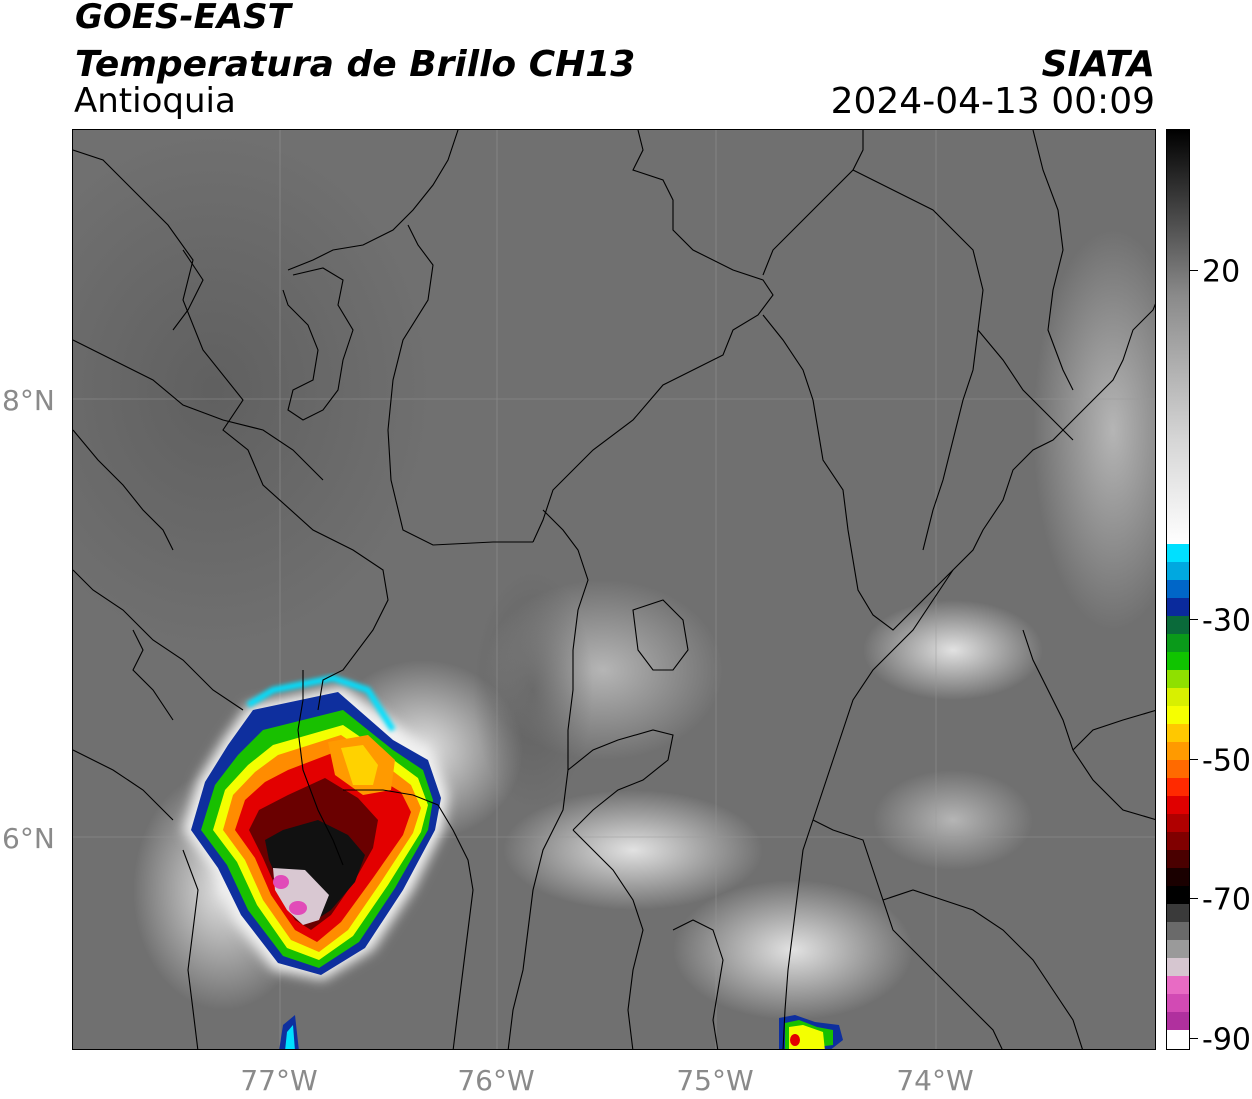 This screenshot has width=1252, height=1099. Describe the element at coordinates (315, 827) in the screenshot. I see `storm-cell` at that location.